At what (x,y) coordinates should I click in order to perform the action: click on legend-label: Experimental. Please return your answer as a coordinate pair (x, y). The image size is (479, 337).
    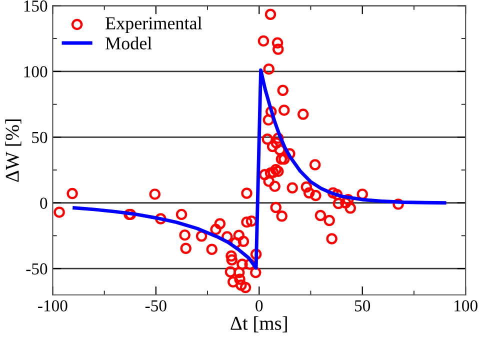
    Looking at the image, I should click on (154, 25).